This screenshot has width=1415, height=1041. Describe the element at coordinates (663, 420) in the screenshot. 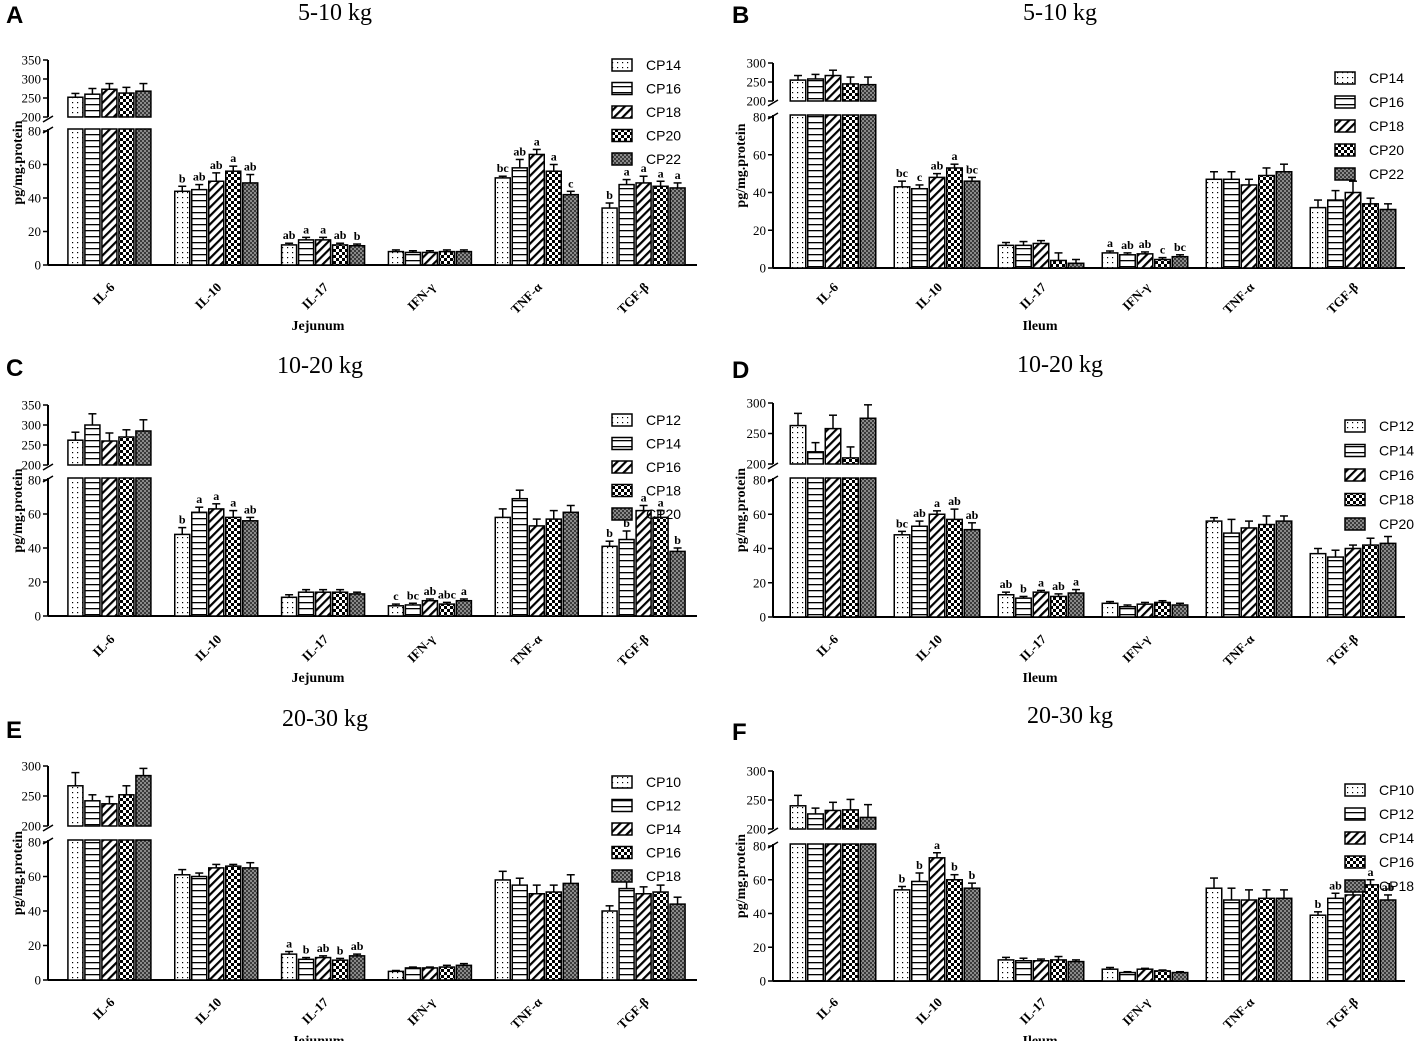

I see `legend-label: CP12` at that location.